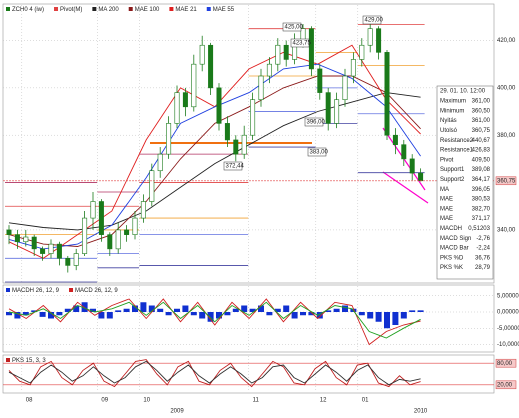 This screenshot has width=519, height=418. Describe the element at coordinates (483, 258) in the screenshot. I see `info-value: 36,76` at that location.